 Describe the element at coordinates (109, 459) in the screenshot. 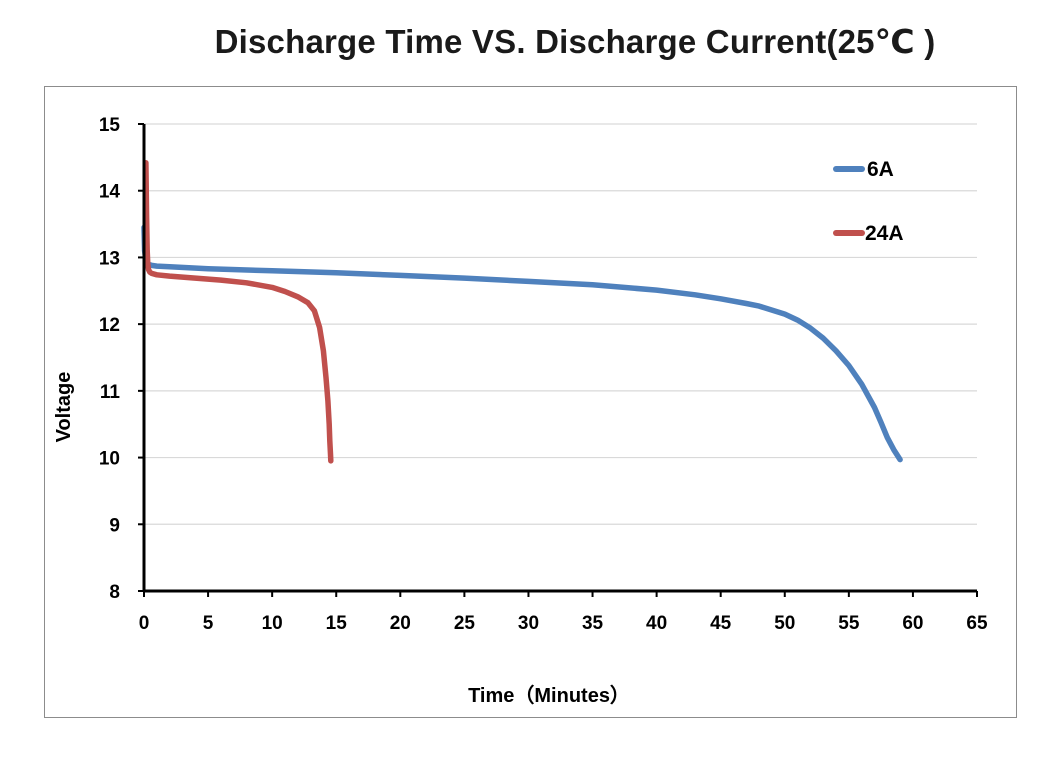

I see `y-tick-label: 10` at that location.